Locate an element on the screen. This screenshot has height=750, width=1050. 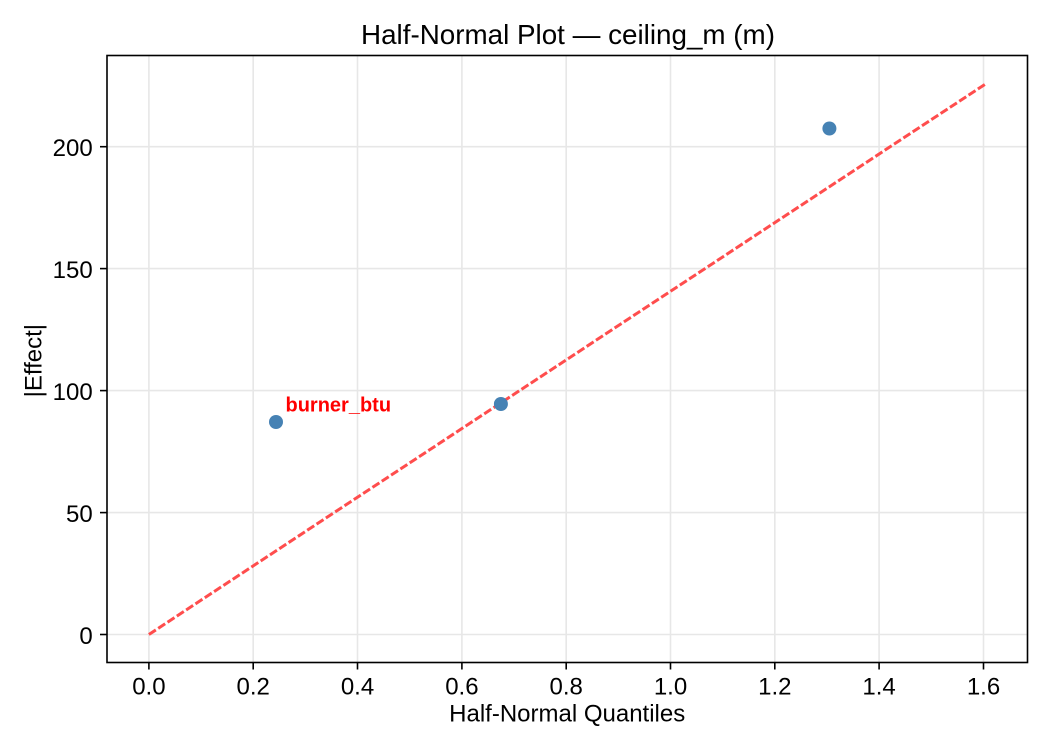
svg-text: 1.6 is located at coordinates (983, 687).